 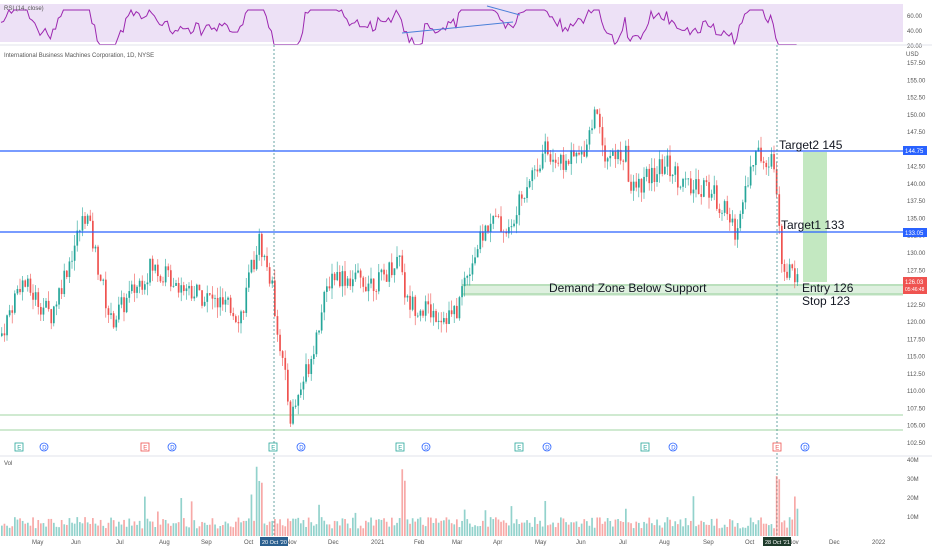 What do you see at coordinates (916, 99) in the screenshot?
I see `price-tick-label: 152.50` at bounding box center [916, 99].